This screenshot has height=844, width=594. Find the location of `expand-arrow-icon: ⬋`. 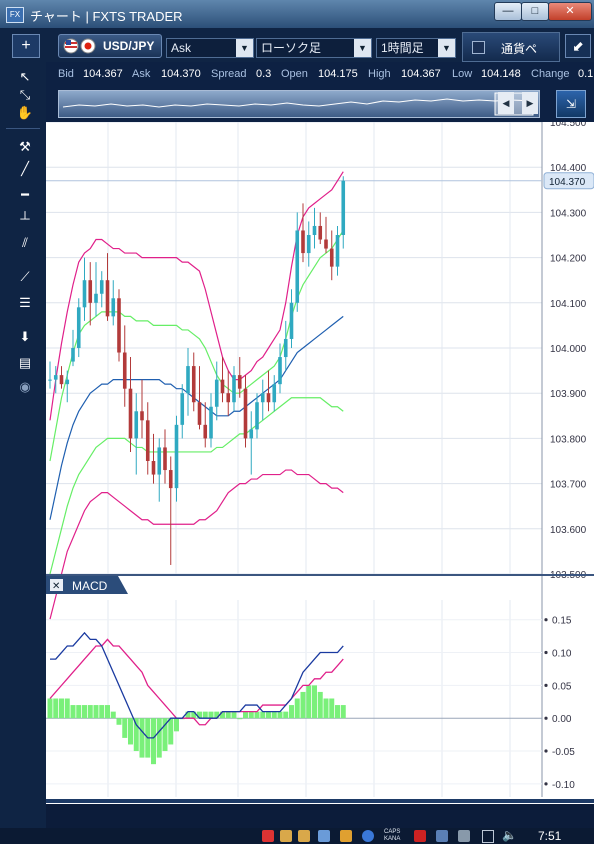

expand-arrow-icon: ⬋ is located at coordinates (578, 46).